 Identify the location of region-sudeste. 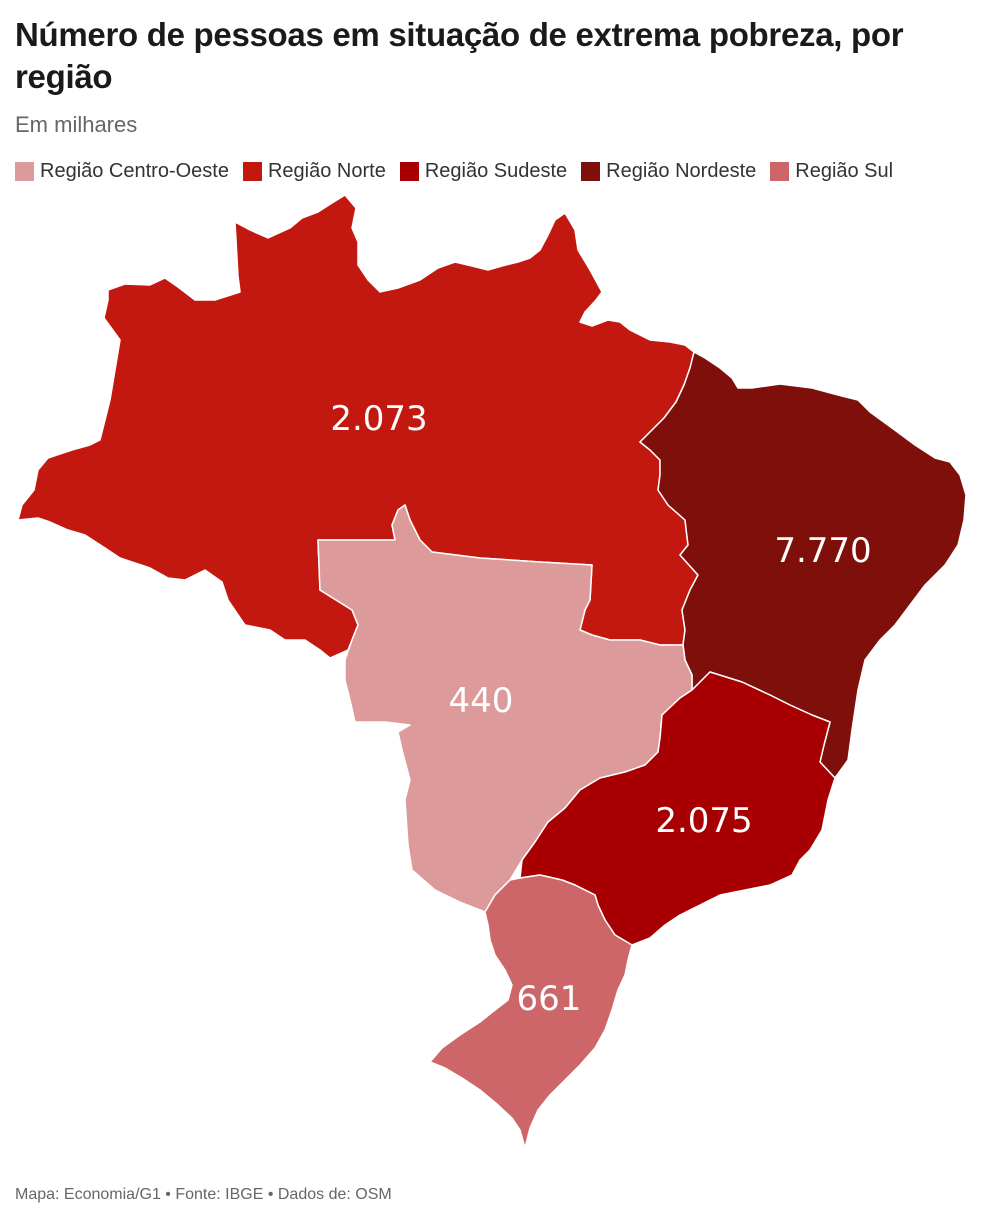
(677, 808).